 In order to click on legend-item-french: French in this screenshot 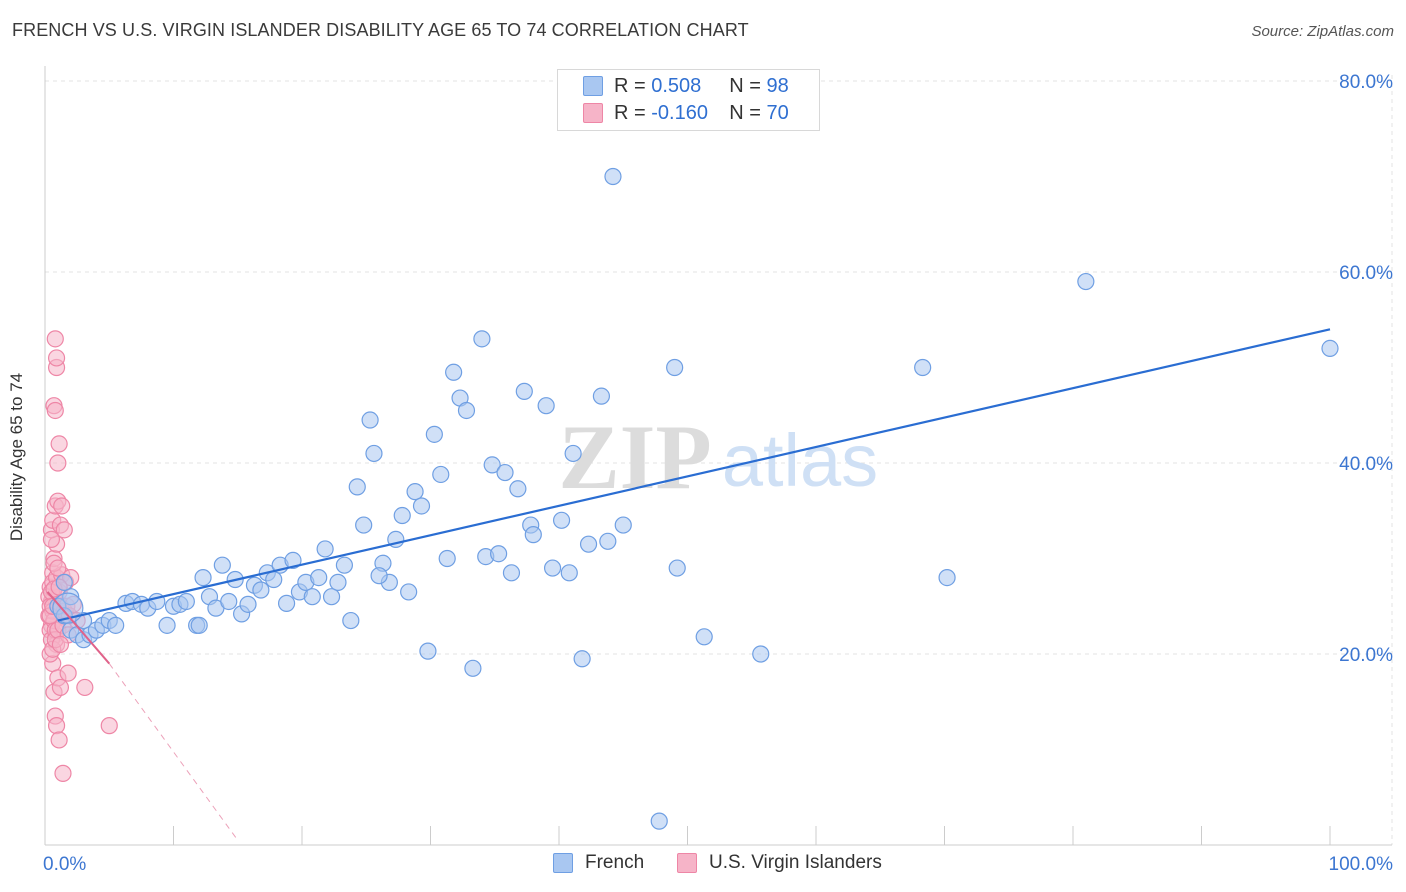, I will do `click(598, 863)`.